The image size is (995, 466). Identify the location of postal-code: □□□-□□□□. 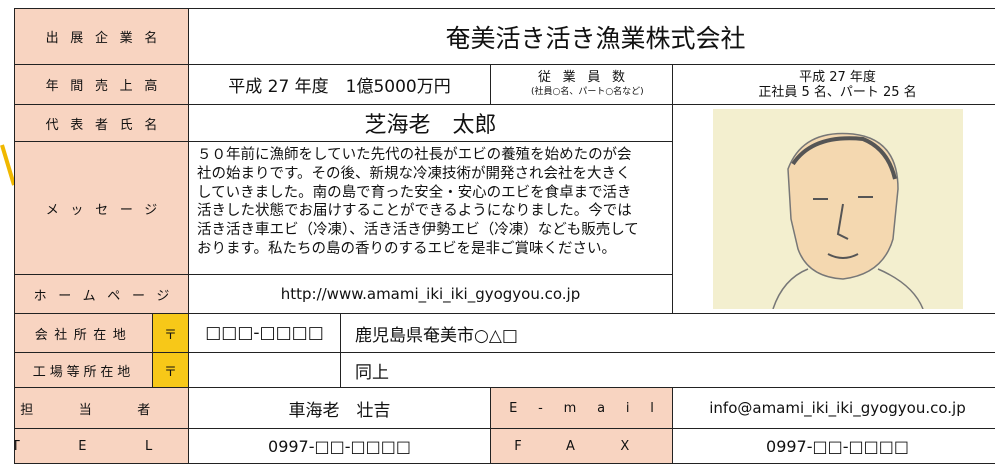
(264, 333).